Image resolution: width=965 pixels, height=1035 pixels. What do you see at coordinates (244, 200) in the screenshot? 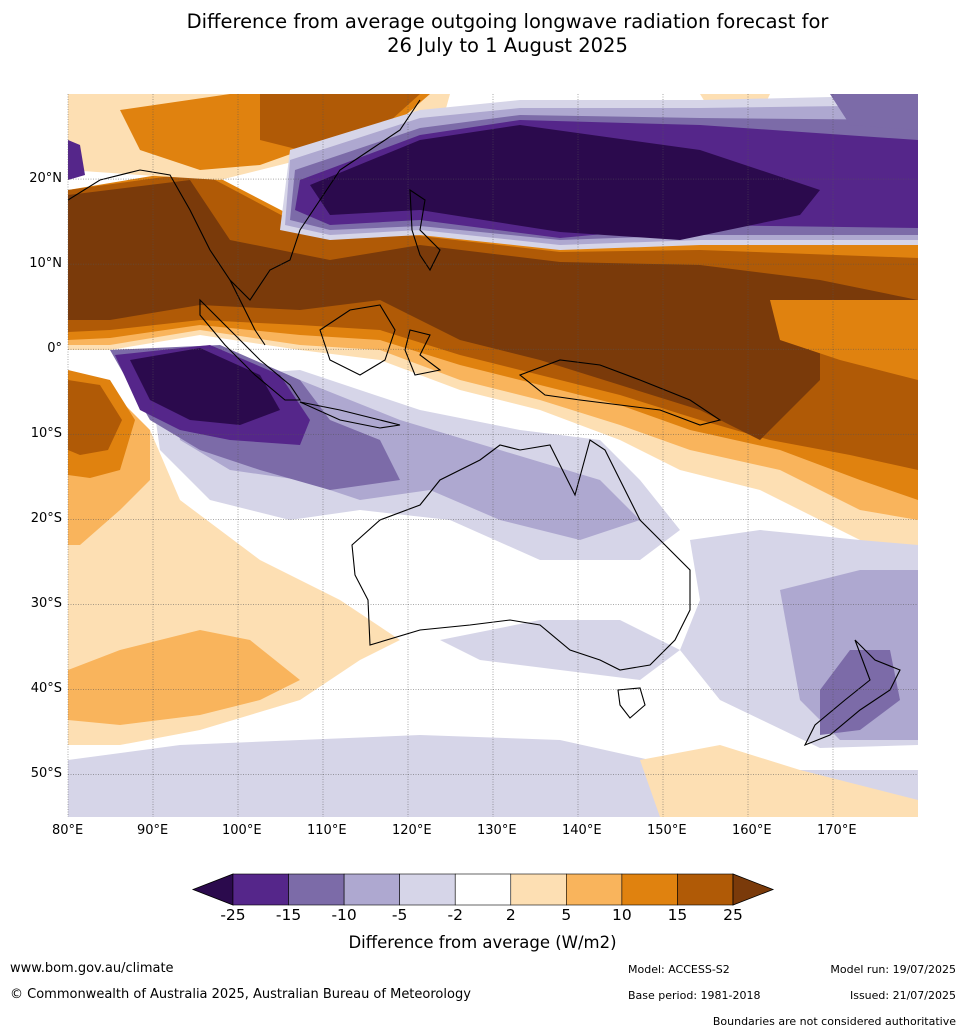
I see `asia-coastline` at bounding box center [244, 200].